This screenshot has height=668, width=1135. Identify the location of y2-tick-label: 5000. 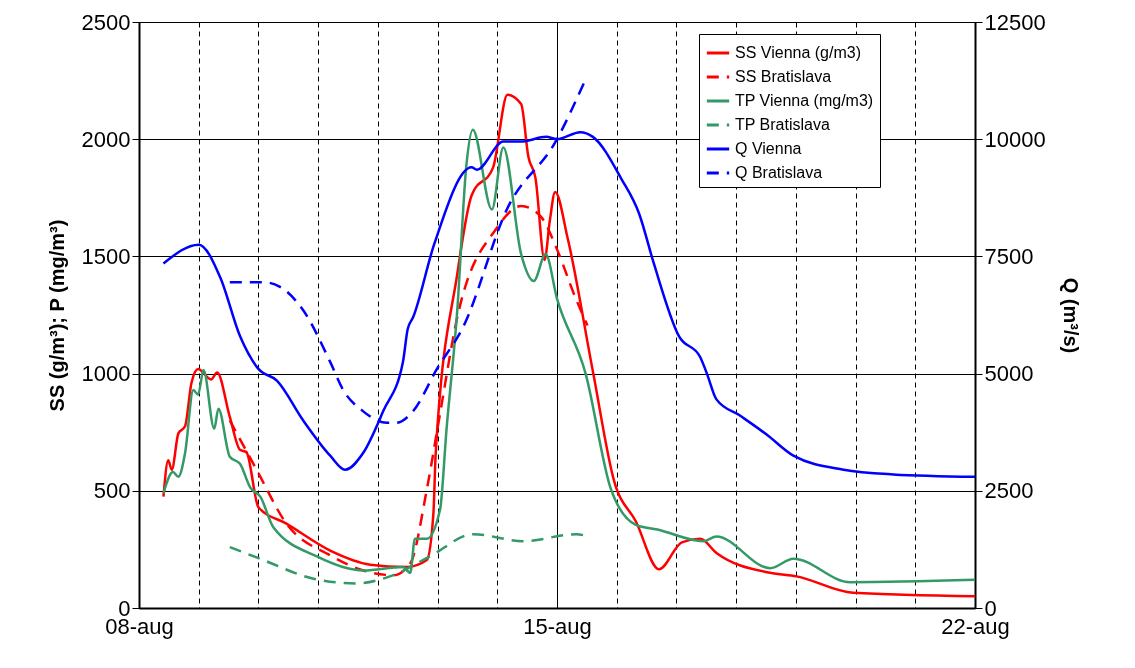
(1009, 374).